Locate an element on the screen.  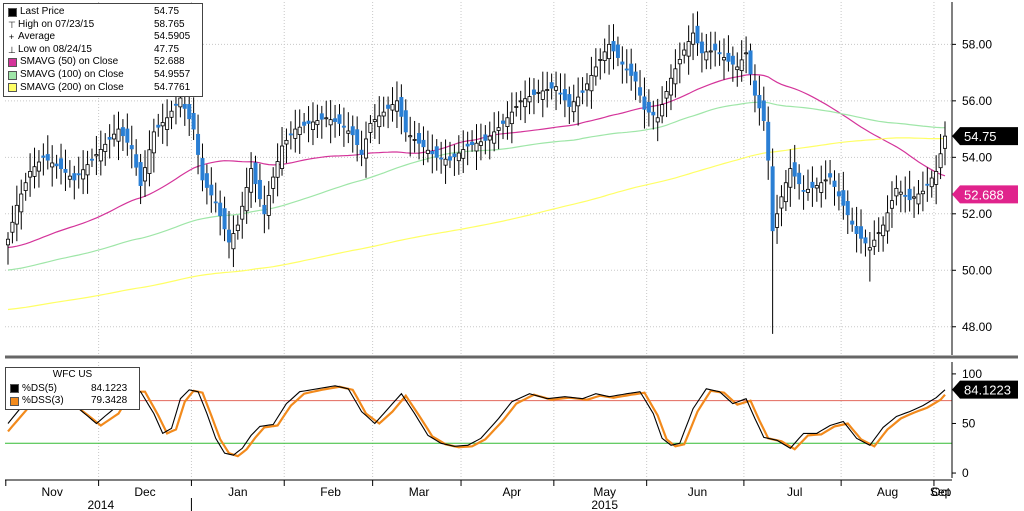
price-tick-label: 50.00 is located at coordinates (977, 270).